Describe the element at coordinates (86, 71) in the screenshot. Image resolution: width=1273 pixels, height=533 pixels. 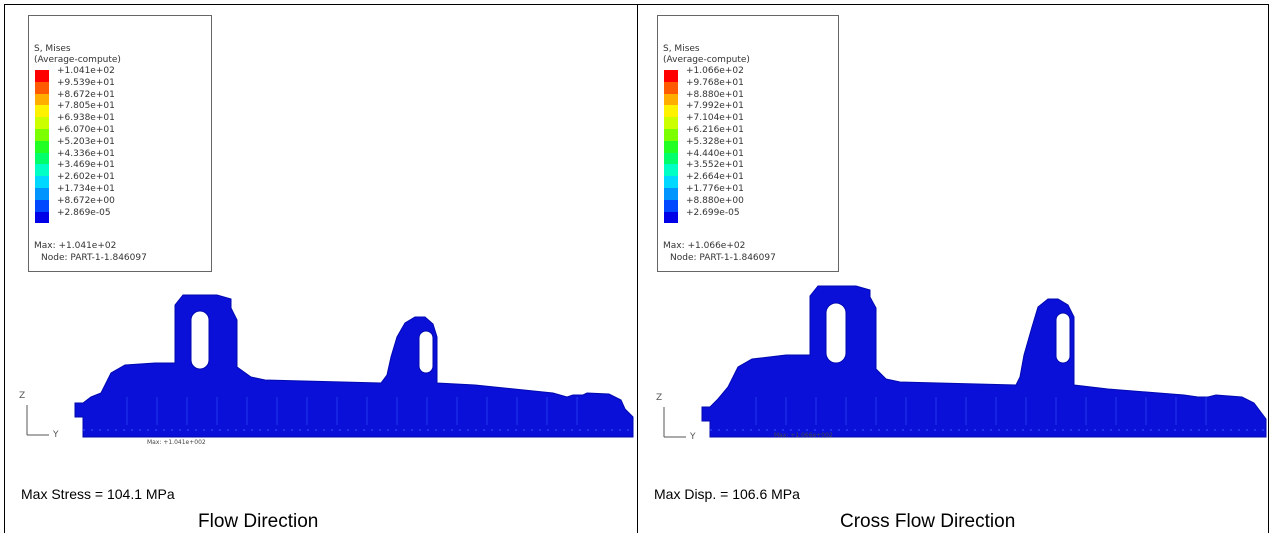
I see `legend-value: +1.041e+02` at that location.